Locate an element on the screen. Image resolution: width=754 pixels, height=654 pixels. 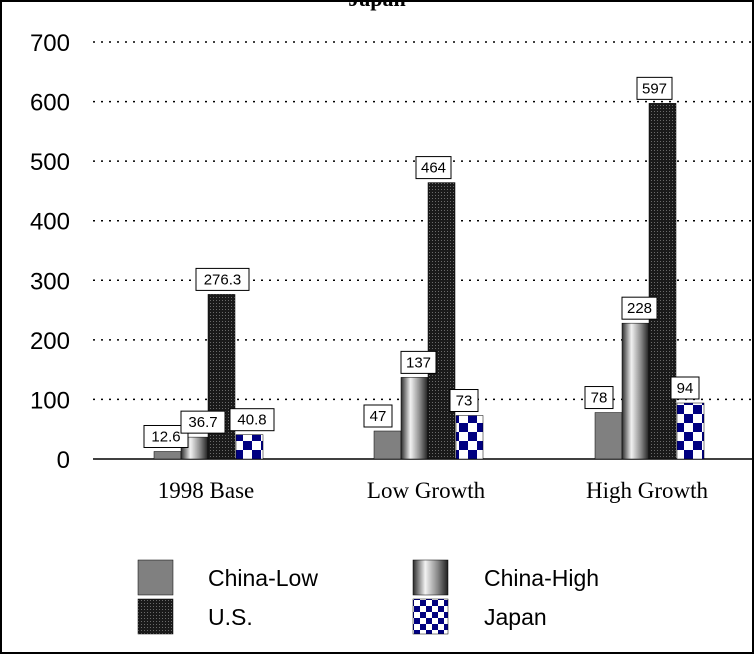
y-tick-label: 500 is located at coordinates (50, 162).